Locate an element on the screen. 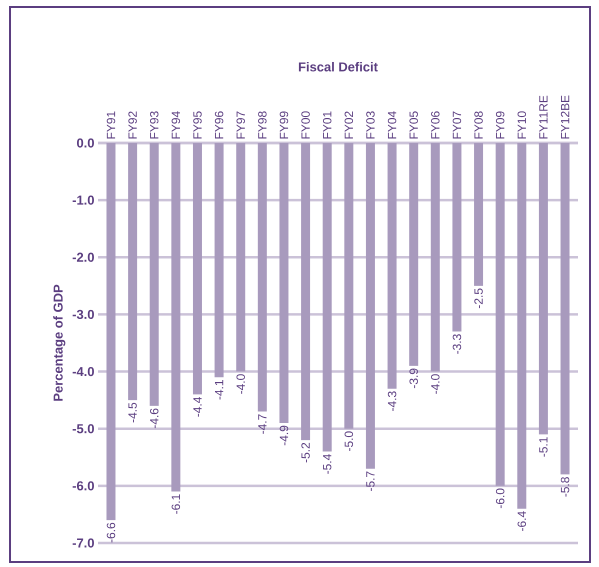 The height and width of the screenshot is (567, 599). data-label: -2.5 is located at coordinates (478, 298).